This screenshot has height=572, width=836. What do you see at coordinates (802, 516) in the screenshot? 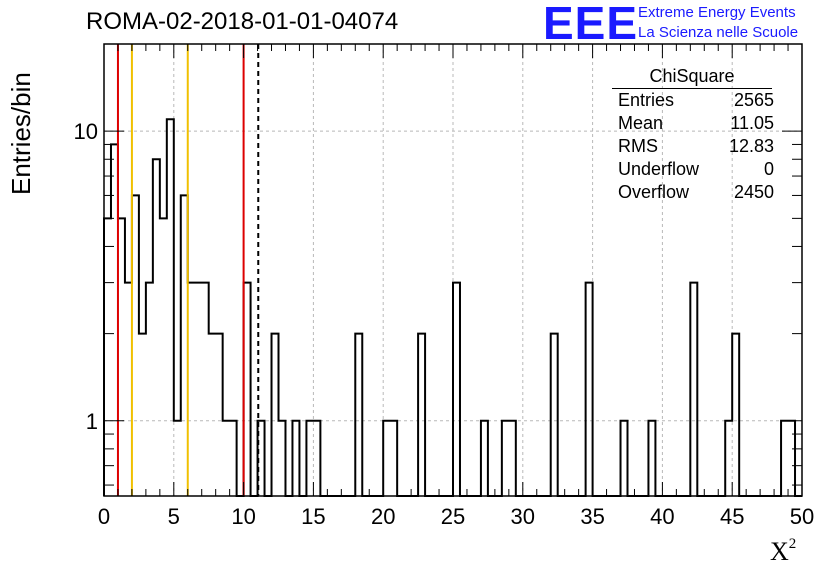
I see `x-tick-label: 50` at bounding box center [802, 516].